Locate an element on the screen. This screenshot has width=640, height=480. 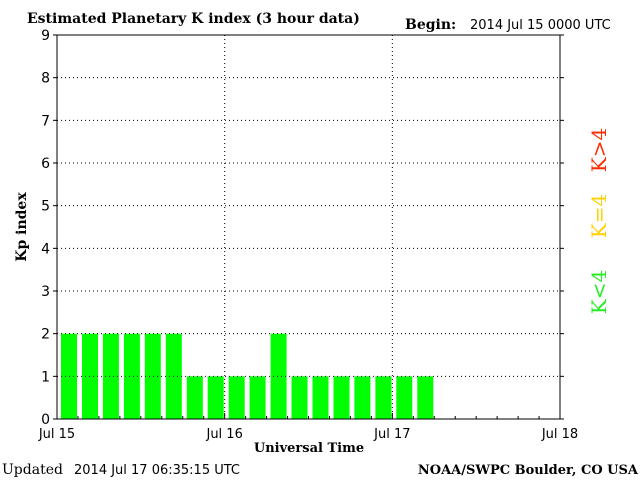
y-tick-label: 4 is located at coordinates (45, 249).